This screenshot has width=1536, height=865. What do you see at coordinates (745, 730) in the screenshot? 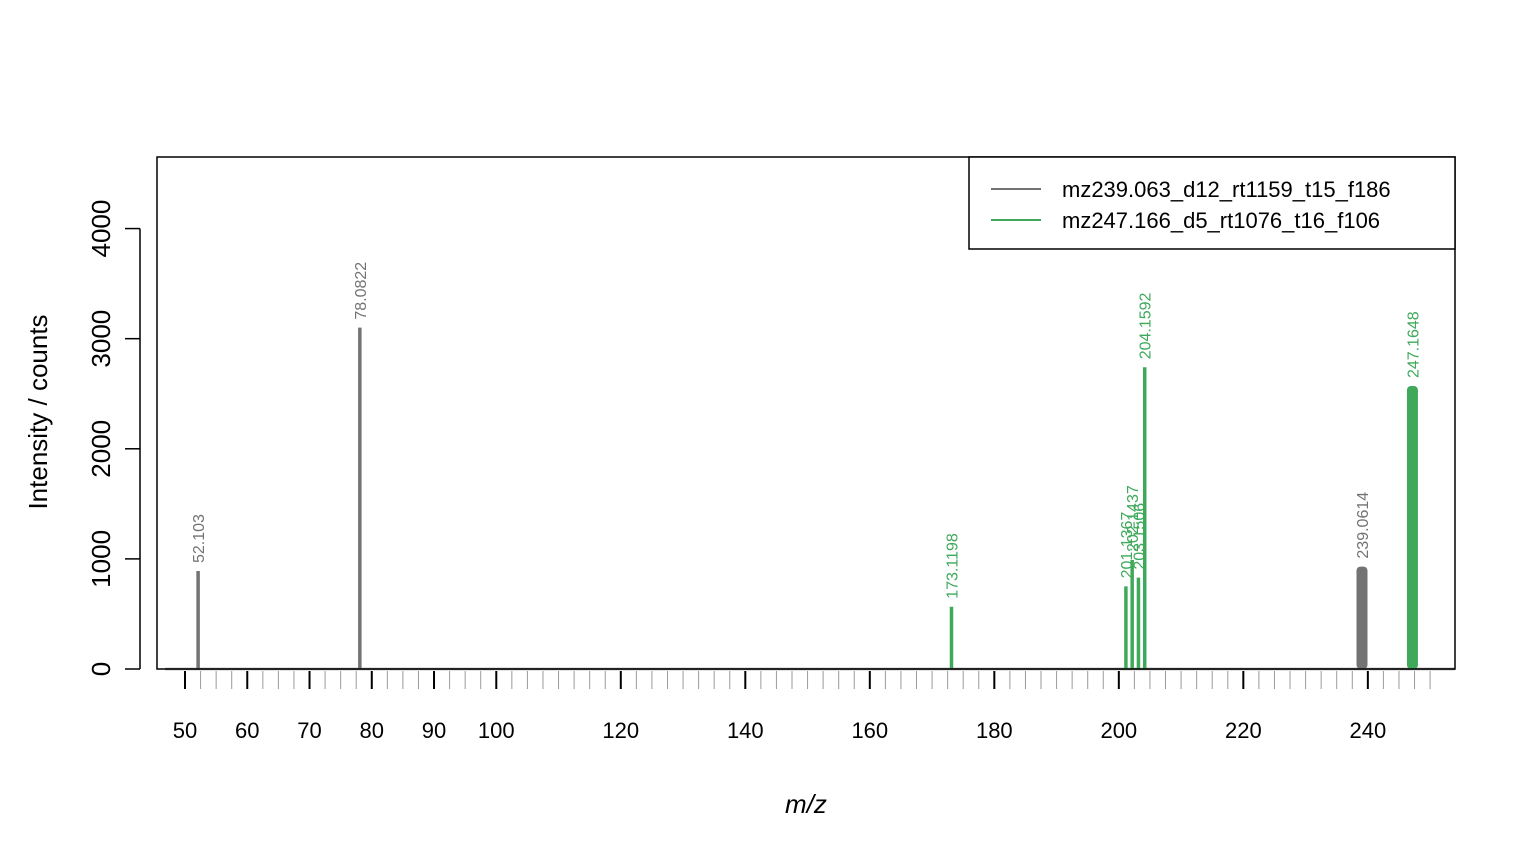
I see `x-tick-label: 140` at bounding box center [745, 730].